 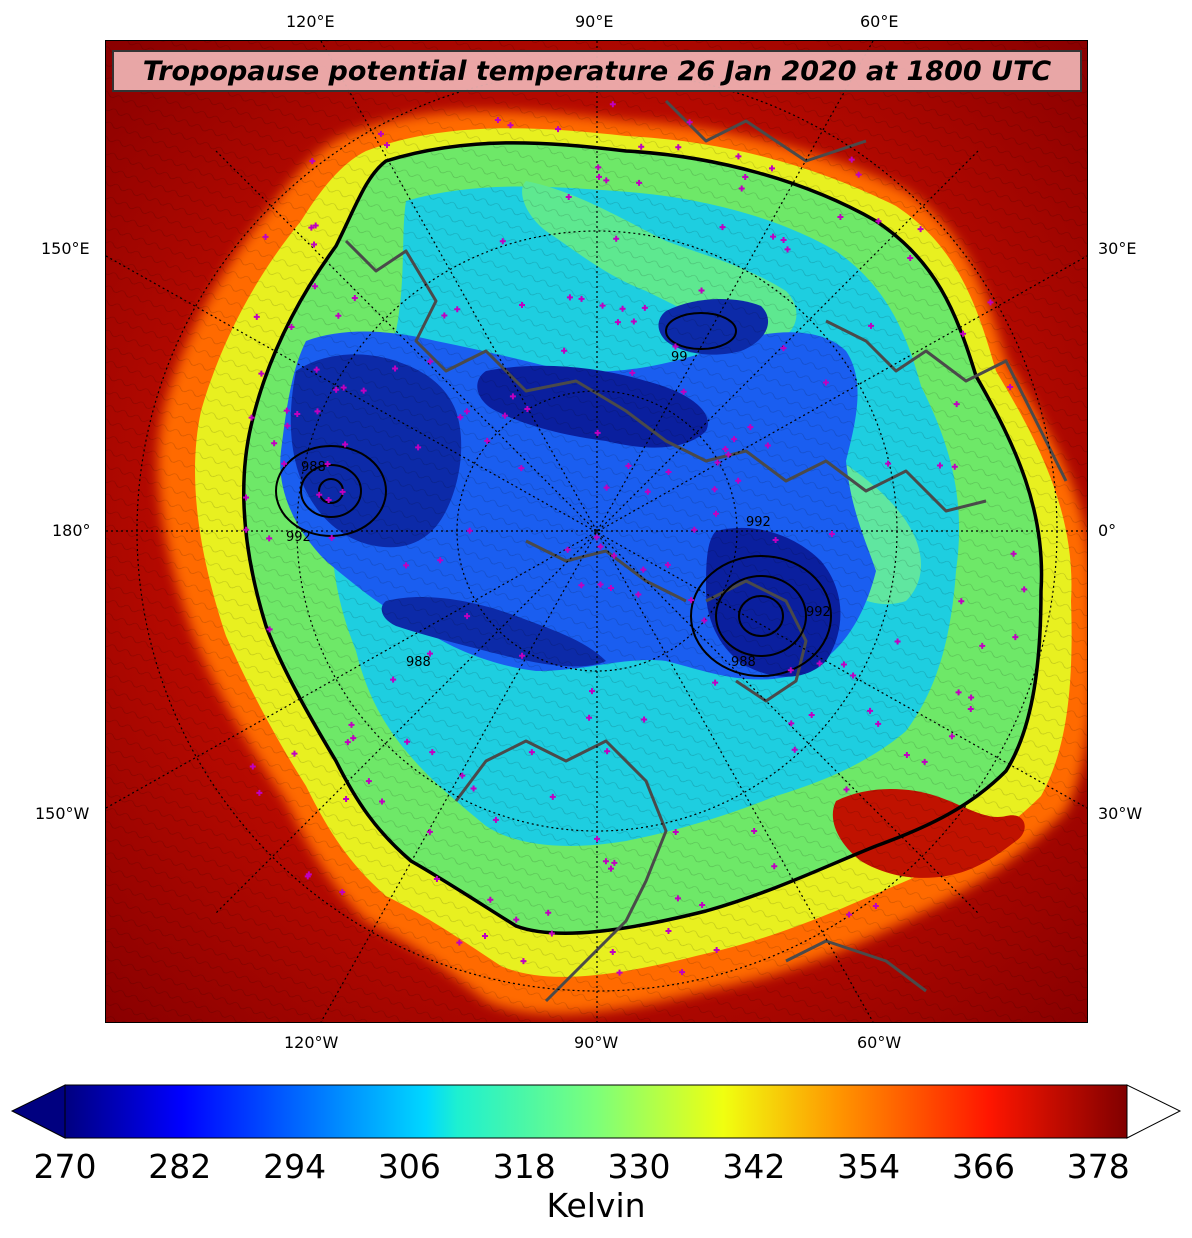 What do you see at coordinates (983, 1166) in the screenshot?
I see `colorbar-tick-label: 366` at bounding box center [983, 1166].